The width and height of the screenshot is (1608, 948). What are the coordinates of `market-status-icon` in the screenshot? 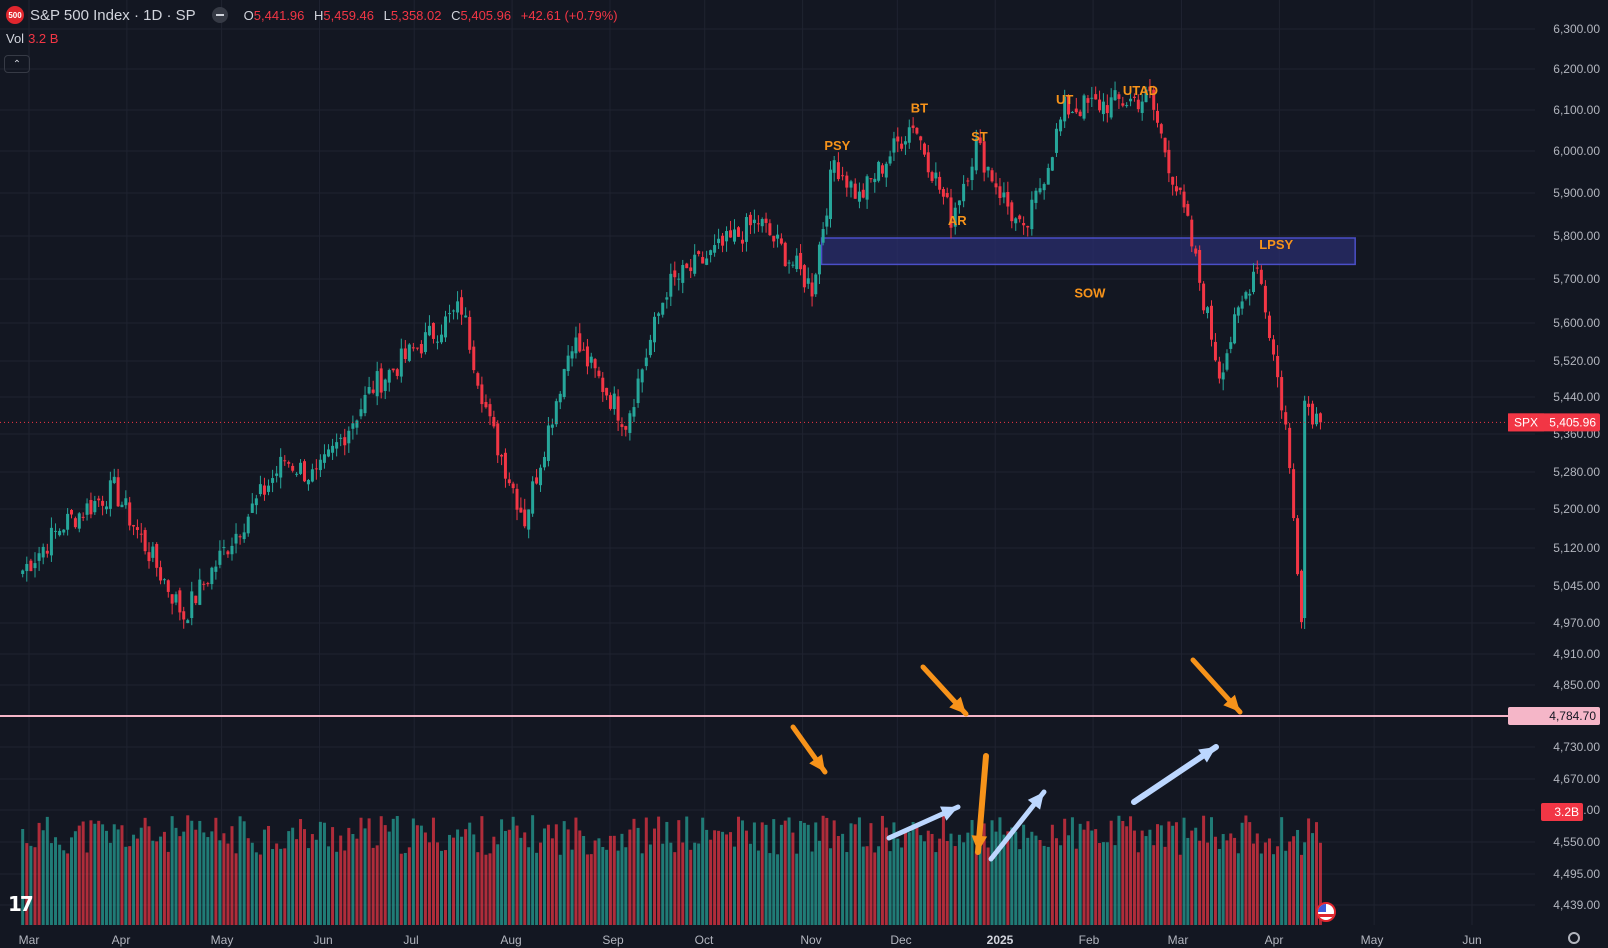 It's located at (219, 15).